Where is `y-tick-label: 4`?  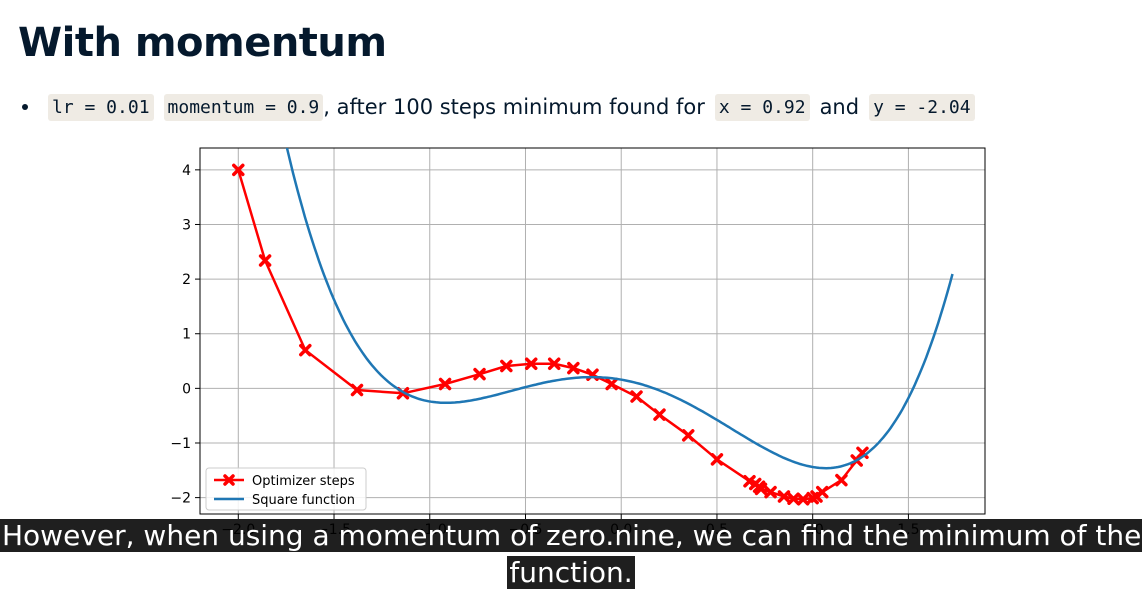
y-tick-label: 4 is located at coordinates (186, 171).